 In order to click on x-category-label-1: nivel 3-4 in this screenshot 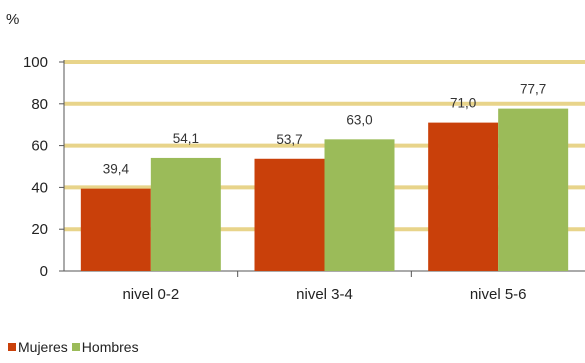, I will do `click(324, 294)`.